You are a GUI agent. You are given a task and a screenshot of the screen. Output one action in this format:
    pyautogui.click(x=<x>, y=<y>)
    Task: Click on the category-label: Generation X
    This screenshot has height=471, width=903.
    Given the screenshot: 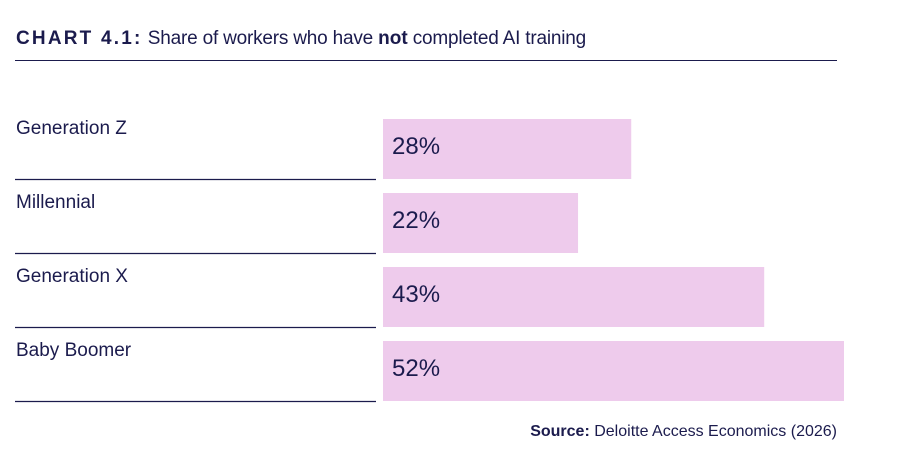 What is the action you would take?
    pyautogui.click(x=72, y=276)
    